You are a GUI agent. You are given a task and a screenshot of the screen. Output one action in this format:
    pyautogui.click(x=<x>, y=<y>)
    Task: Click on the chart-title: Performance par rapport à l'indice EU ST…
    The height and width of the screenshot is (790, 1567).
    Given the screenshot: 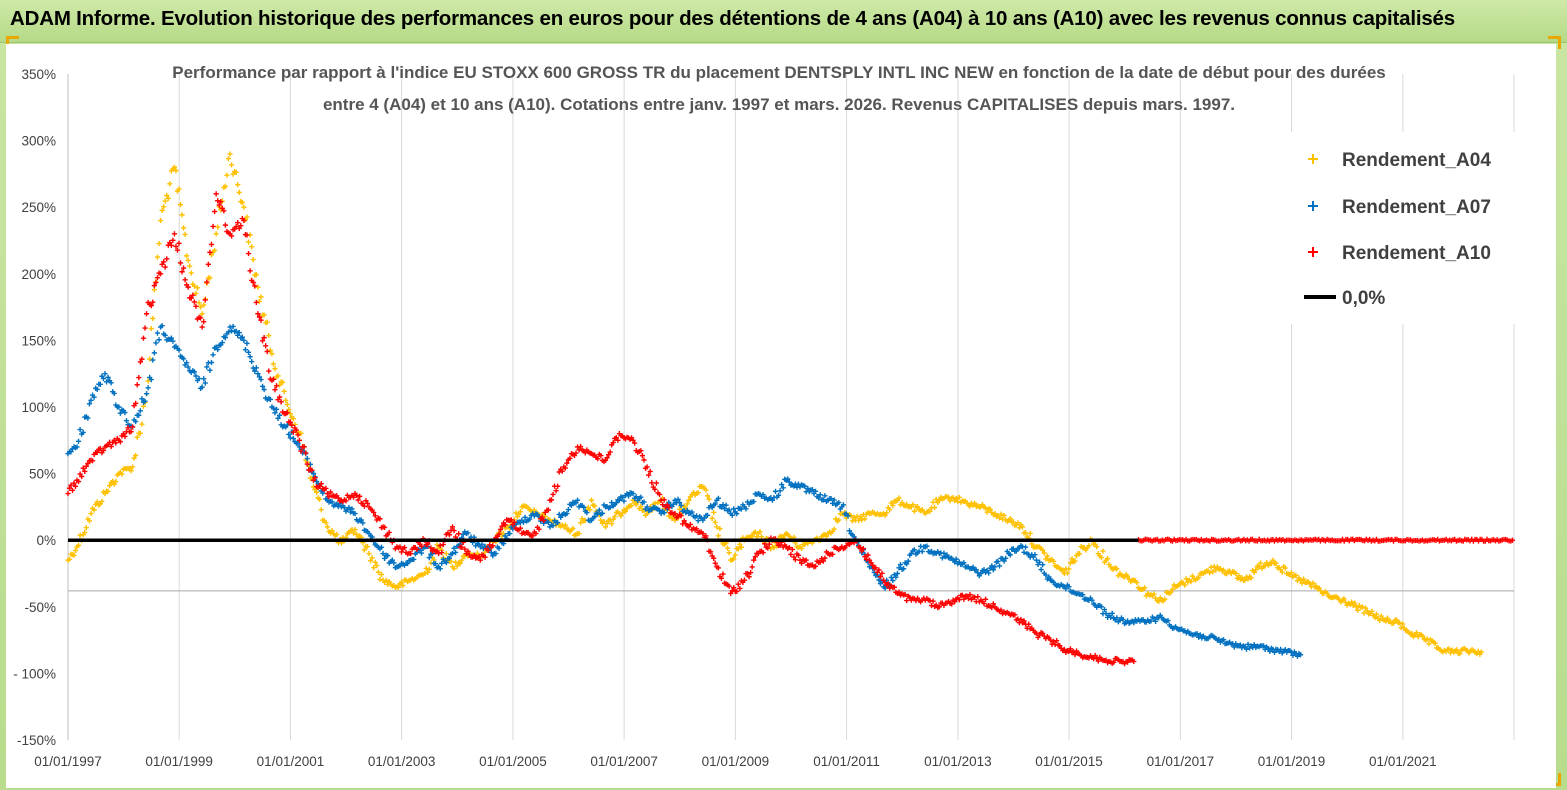 What is the action you would take?
    pyautogui.click(x=779, y=88)
    